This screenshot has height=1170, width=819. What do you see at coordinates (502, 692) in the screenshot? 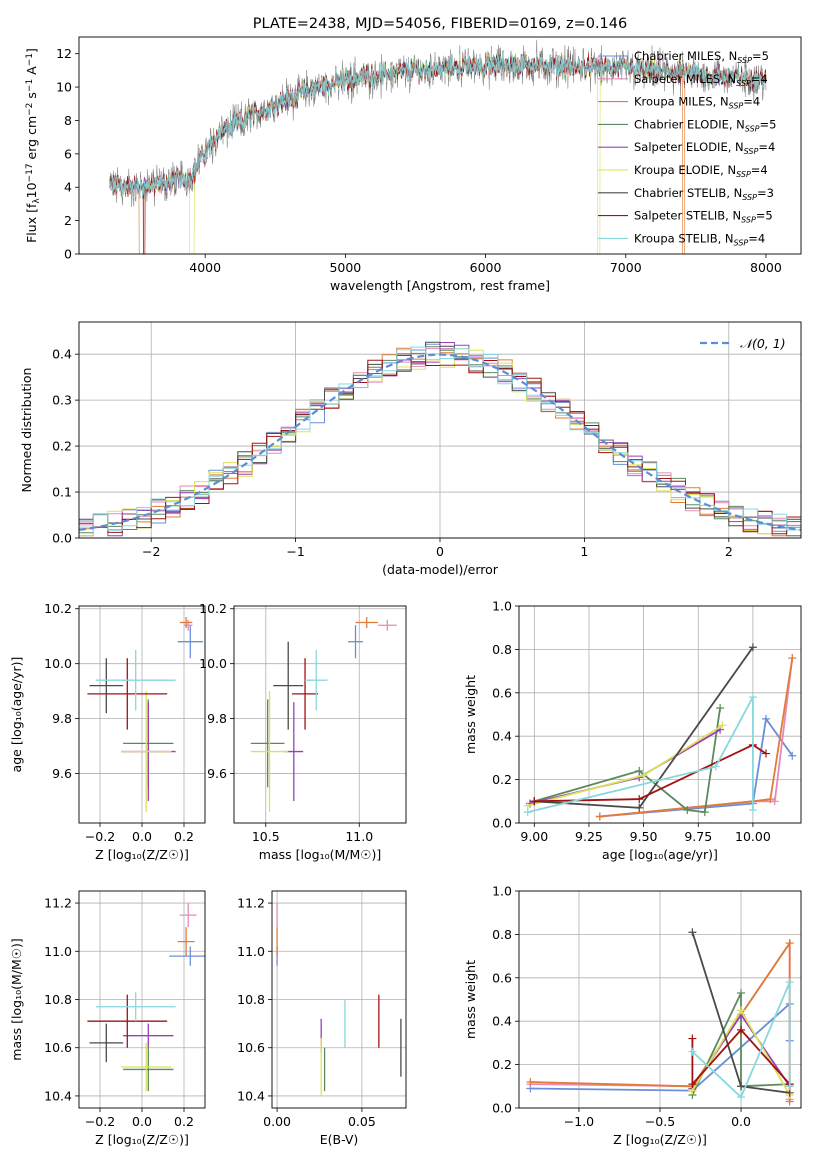
I see `y-tick-label: 0.6` at bounding box center [502, 692].